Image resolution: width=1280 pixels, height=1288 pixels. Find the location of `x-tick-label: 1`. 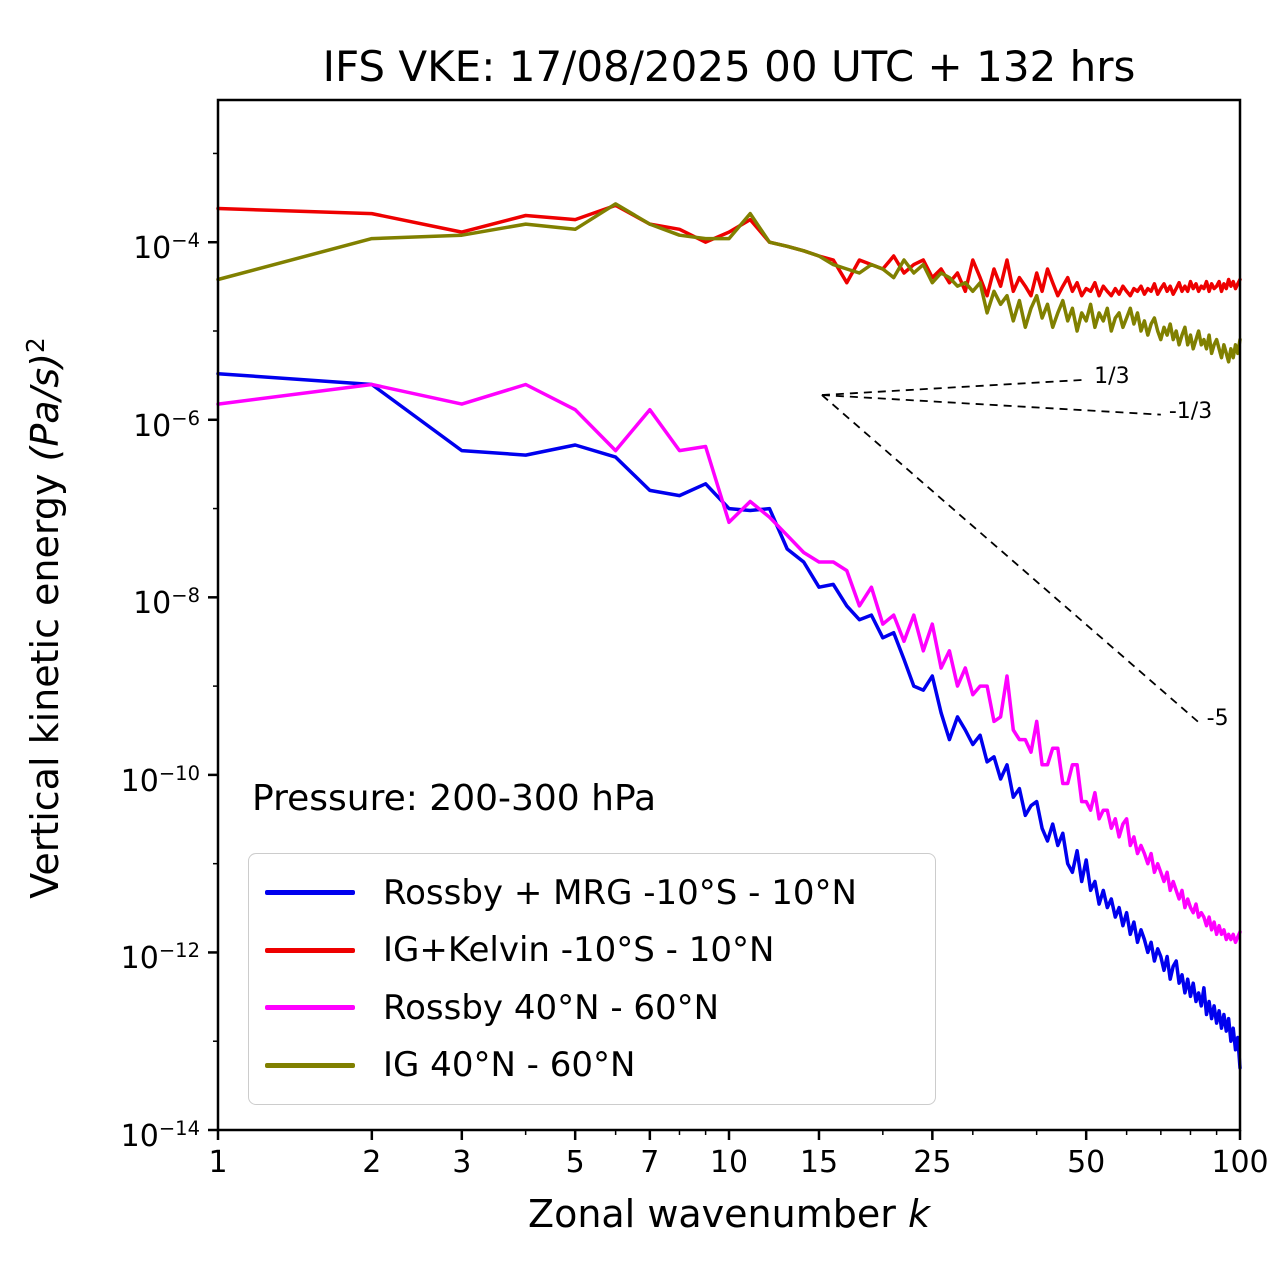

x-tick-label: 1 is located at coordinates (218, 1162).